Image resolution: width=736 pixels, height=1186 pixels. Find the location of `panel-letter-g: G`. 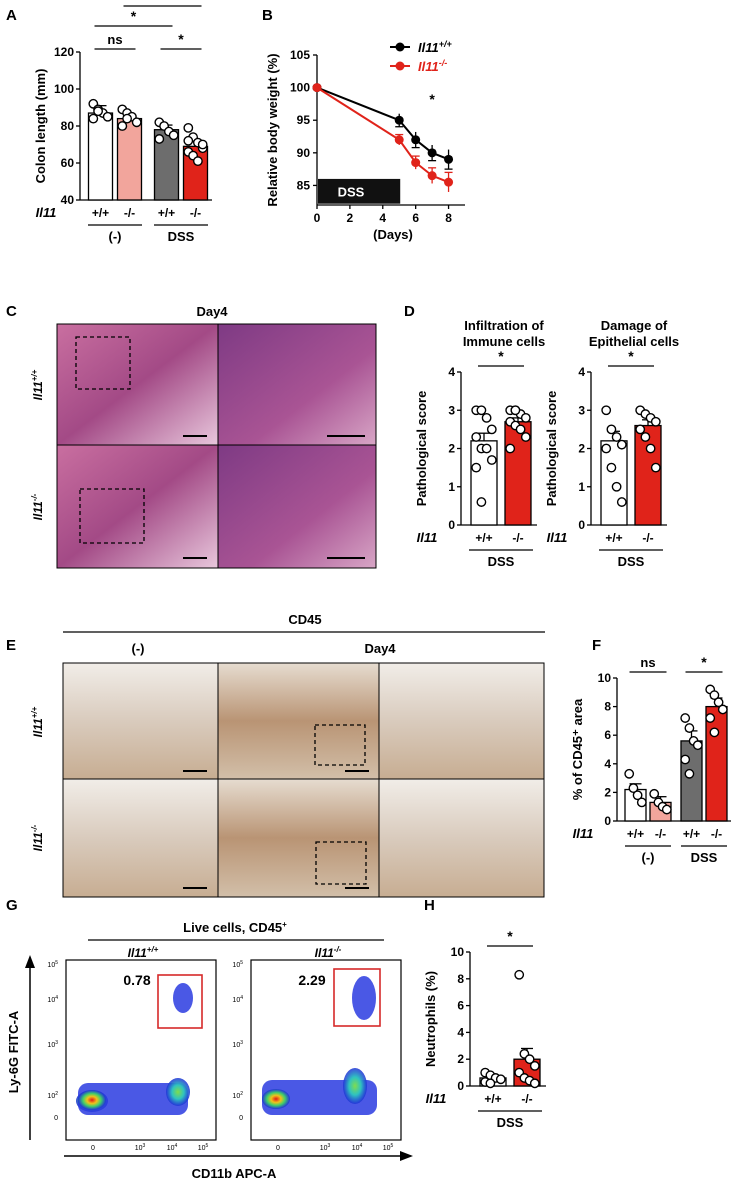

panel-letter-g: G is located at coordinates (12, 905).